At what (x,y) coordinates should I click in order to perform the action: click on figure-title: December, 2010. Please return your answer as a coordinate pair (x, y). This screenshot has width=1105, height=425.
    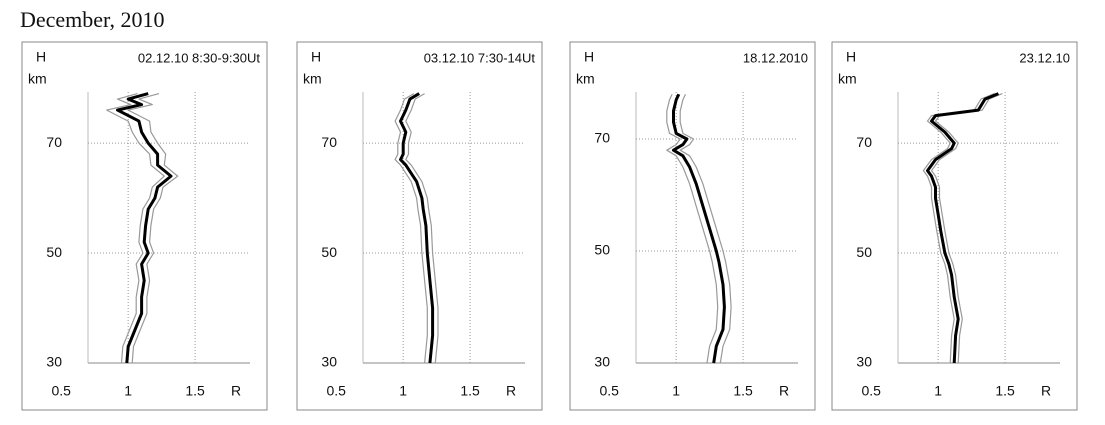
    Looking at the image, I should click on (92, 19).